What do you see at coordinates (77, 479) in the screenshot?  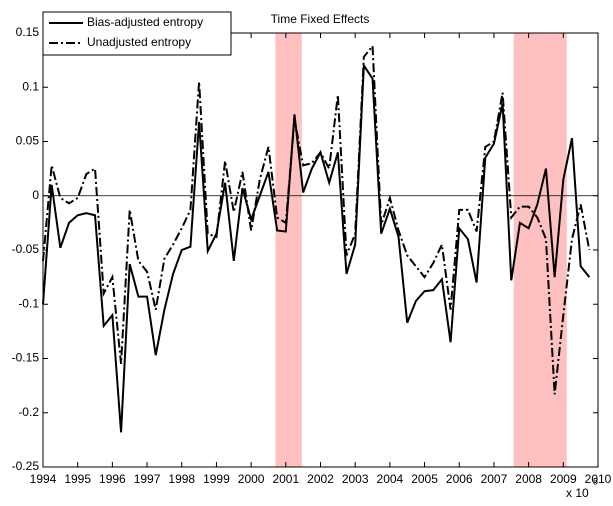 I see `x-tick-label: 1995` at bounding box center [77, 479].